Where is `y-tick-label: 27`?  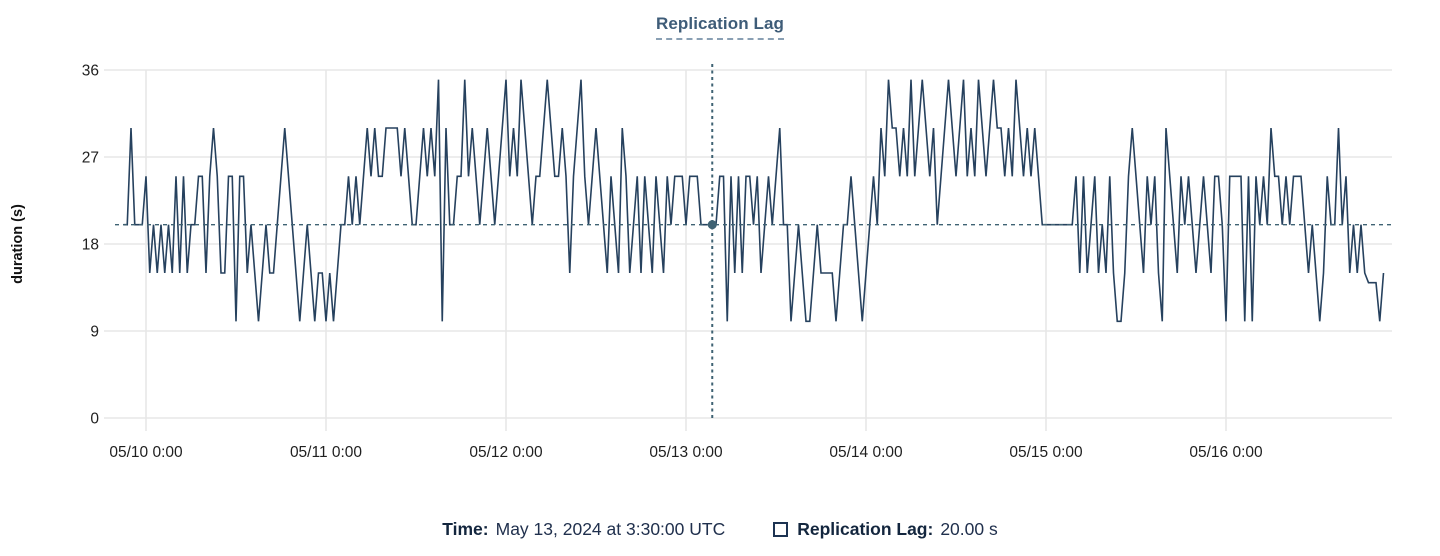
y-tick-label: 27 is located at coordinates (90, 158).